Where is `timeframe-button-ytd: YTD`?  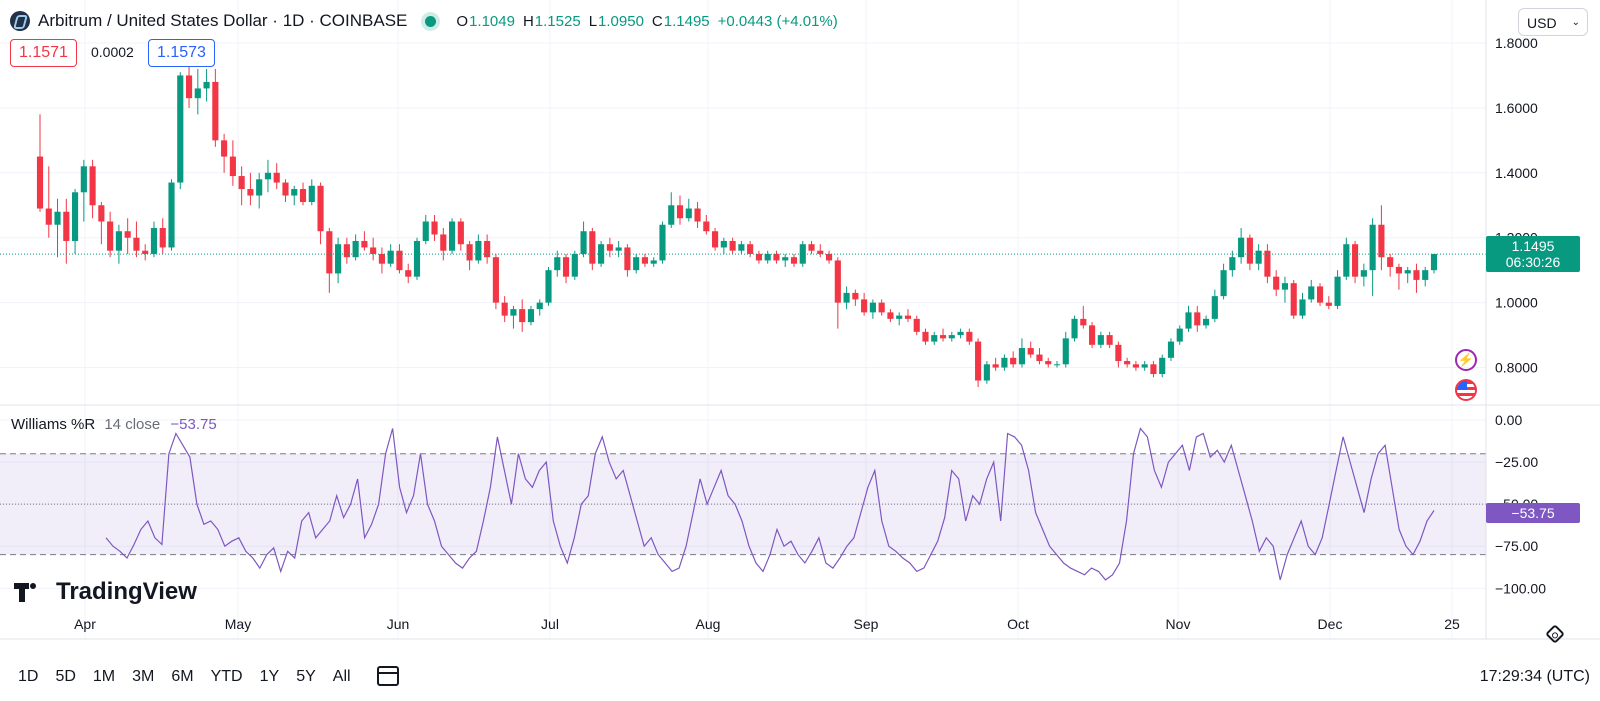 timeframe-button-ytd: YTD is located at coordinates (226, 676).